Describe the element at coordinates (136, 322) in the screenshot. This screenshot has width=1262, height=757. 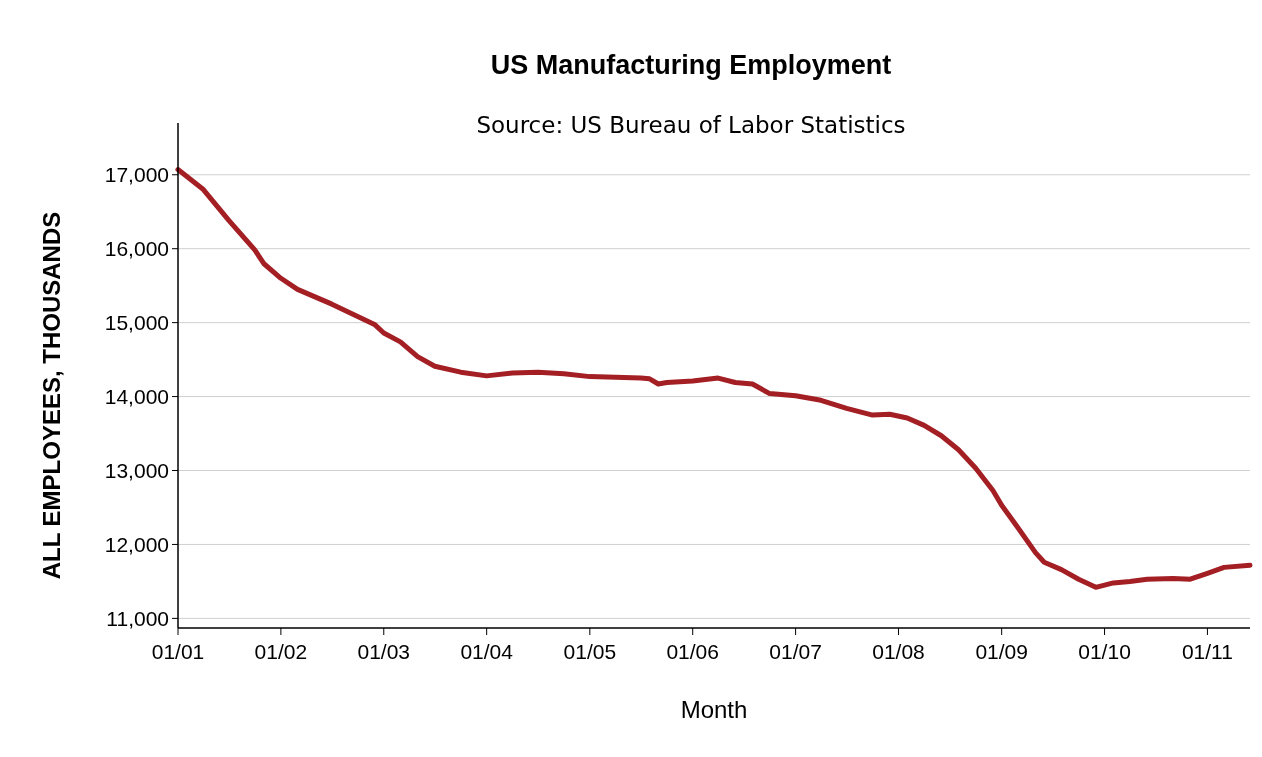
I see `y-tick-label: 15,000` at that location.